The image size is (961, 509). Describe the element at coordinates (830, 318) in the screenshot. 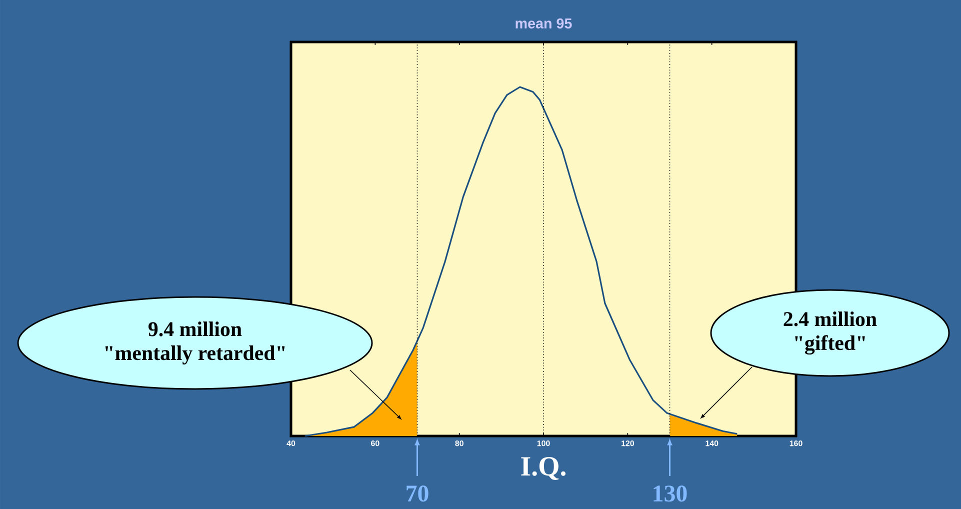

I see `annotation: 2.4 million` at that location.